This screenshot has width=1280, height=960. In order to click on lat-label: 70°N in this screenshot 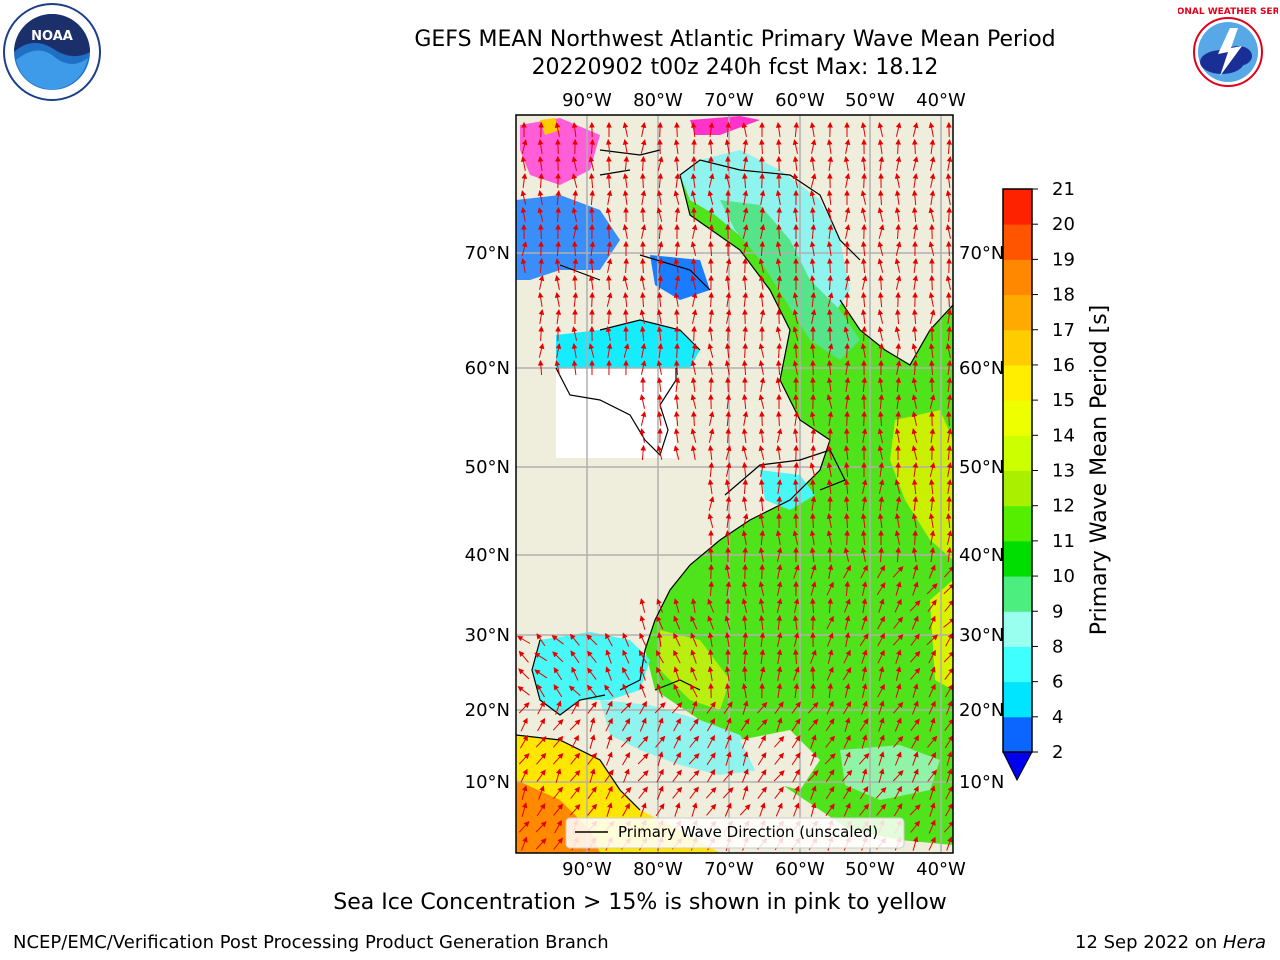, I will do `click(487, 253)`.